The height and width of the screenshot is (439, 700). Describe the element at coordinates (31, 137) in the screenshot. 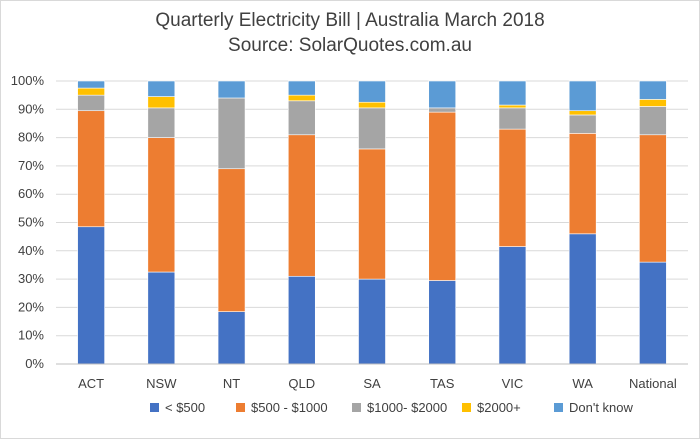

I see `y-tick-label: 80%` at that location.